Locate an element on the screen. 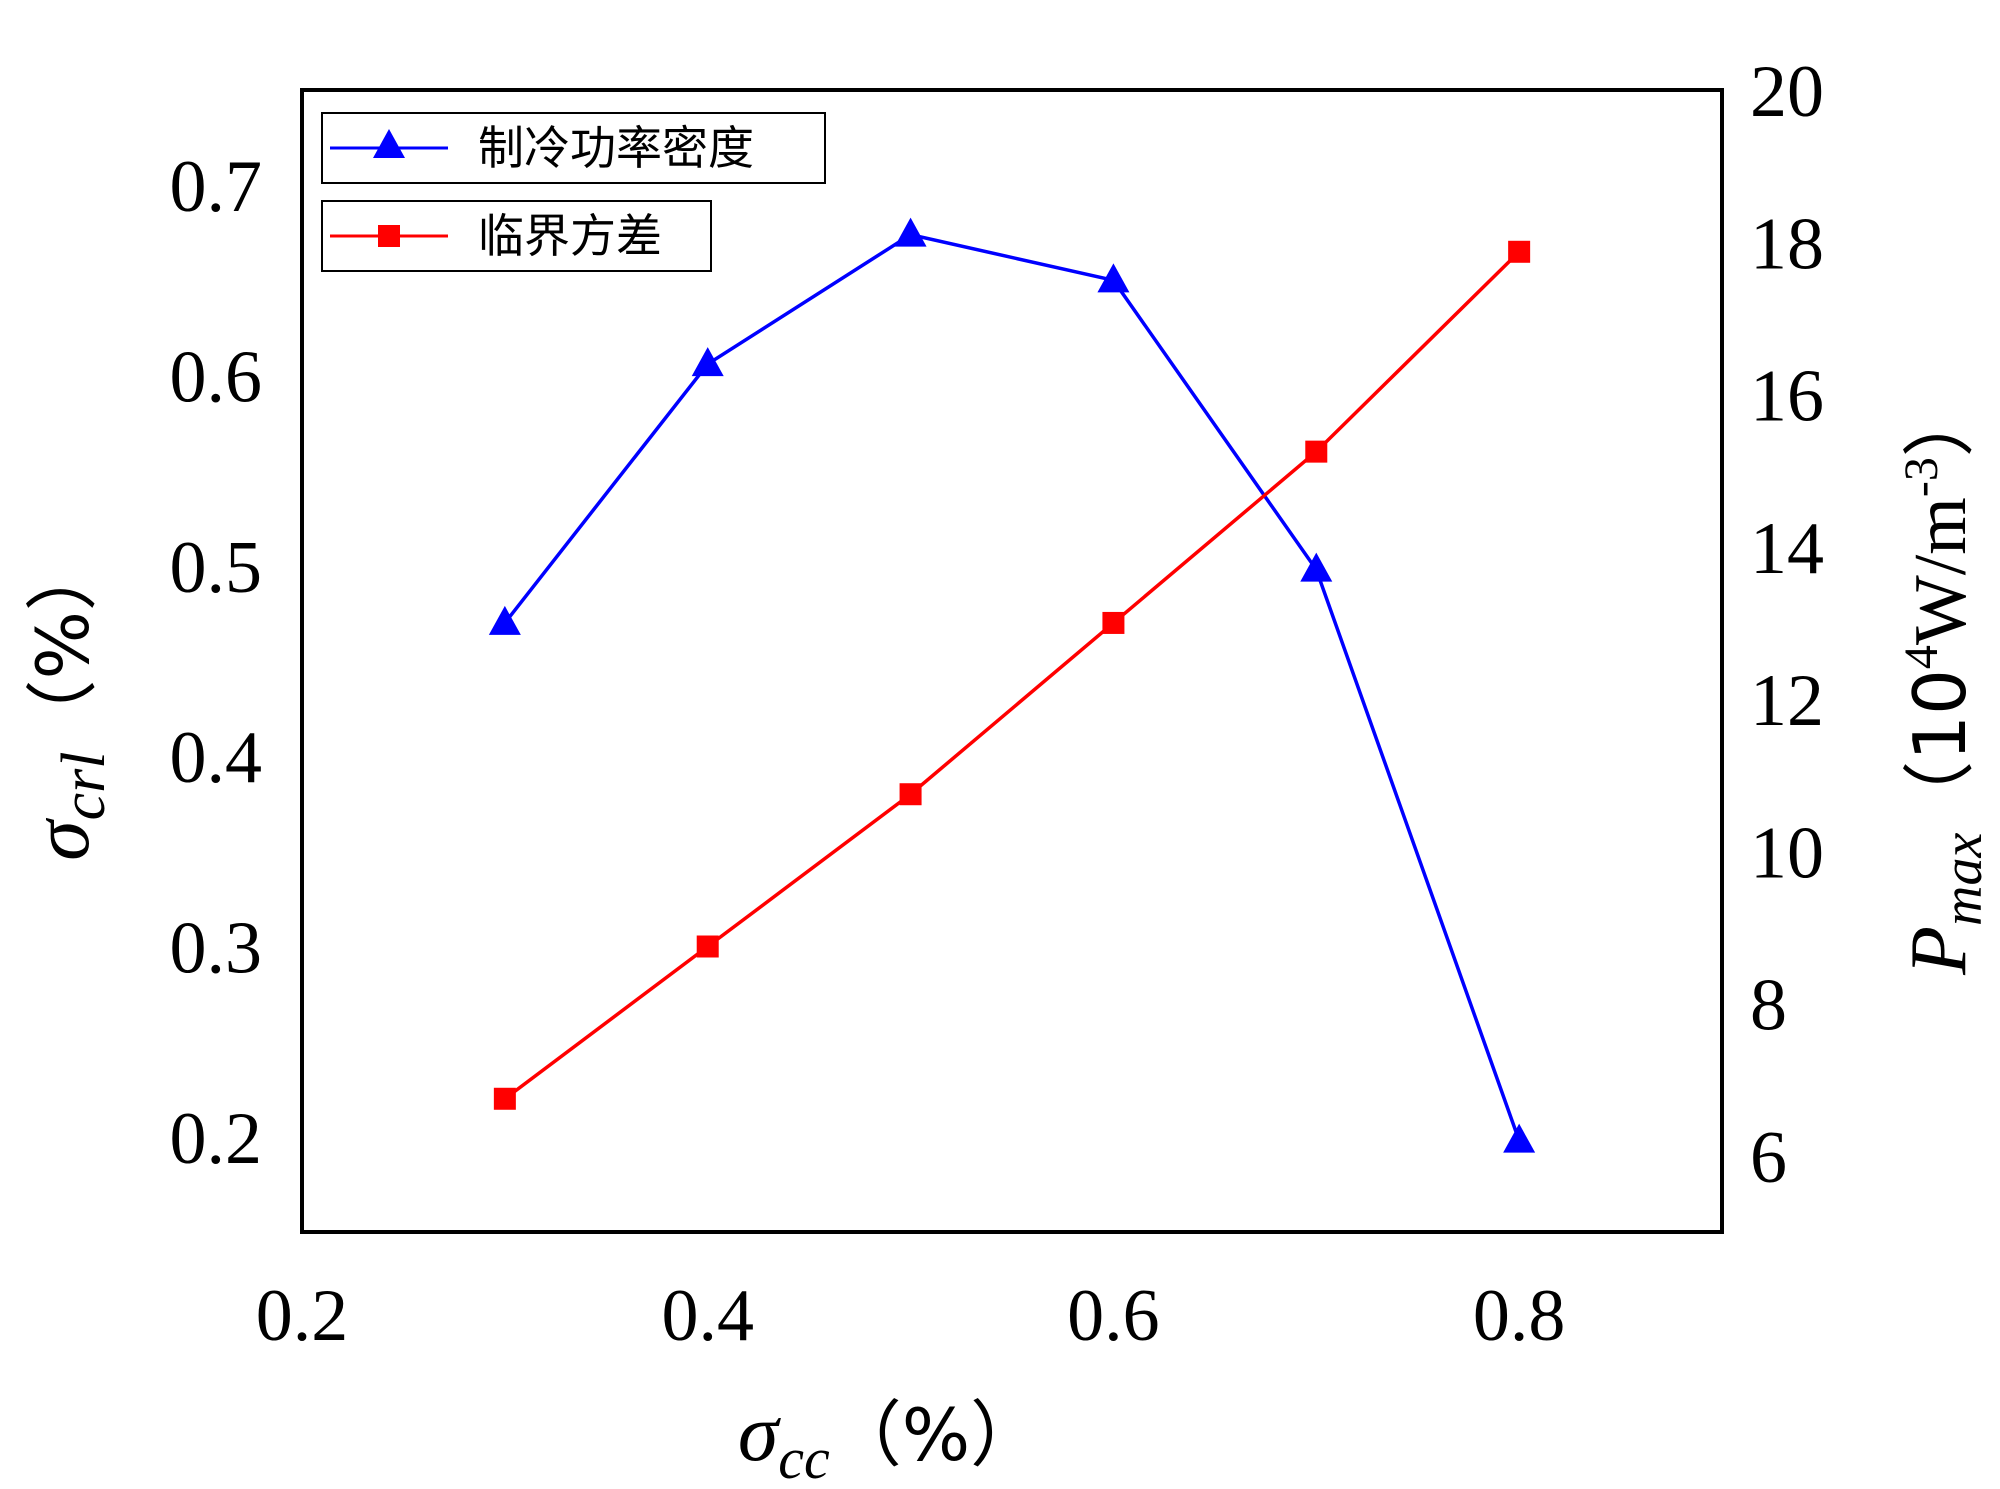  right-tick-label: 16 is located at coordinates (1787, 397).